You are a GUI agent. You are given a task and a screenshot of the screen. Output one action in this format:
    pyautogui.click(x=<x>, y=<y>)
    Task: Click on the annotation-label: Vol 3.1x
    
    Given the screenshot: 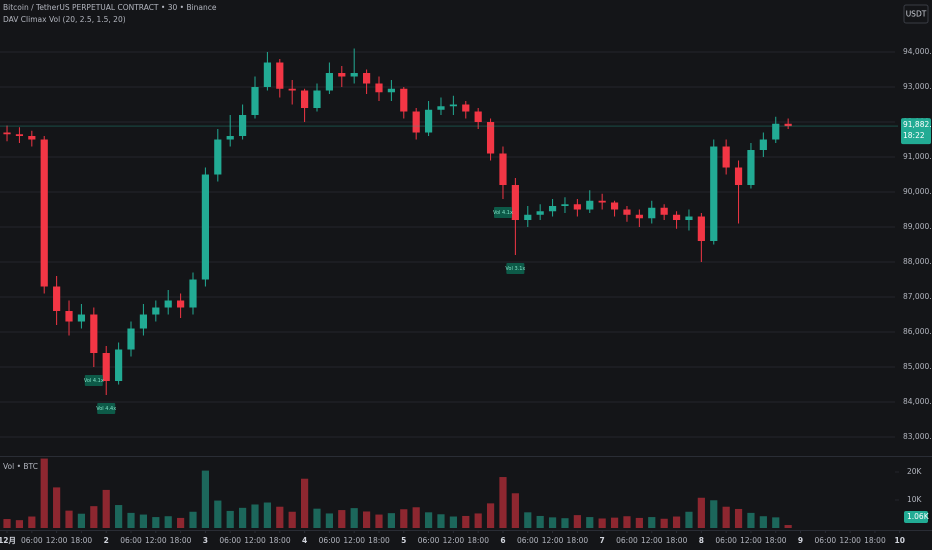 What is the action you would take?
    pyautogui.click(x=515, y=269)
    